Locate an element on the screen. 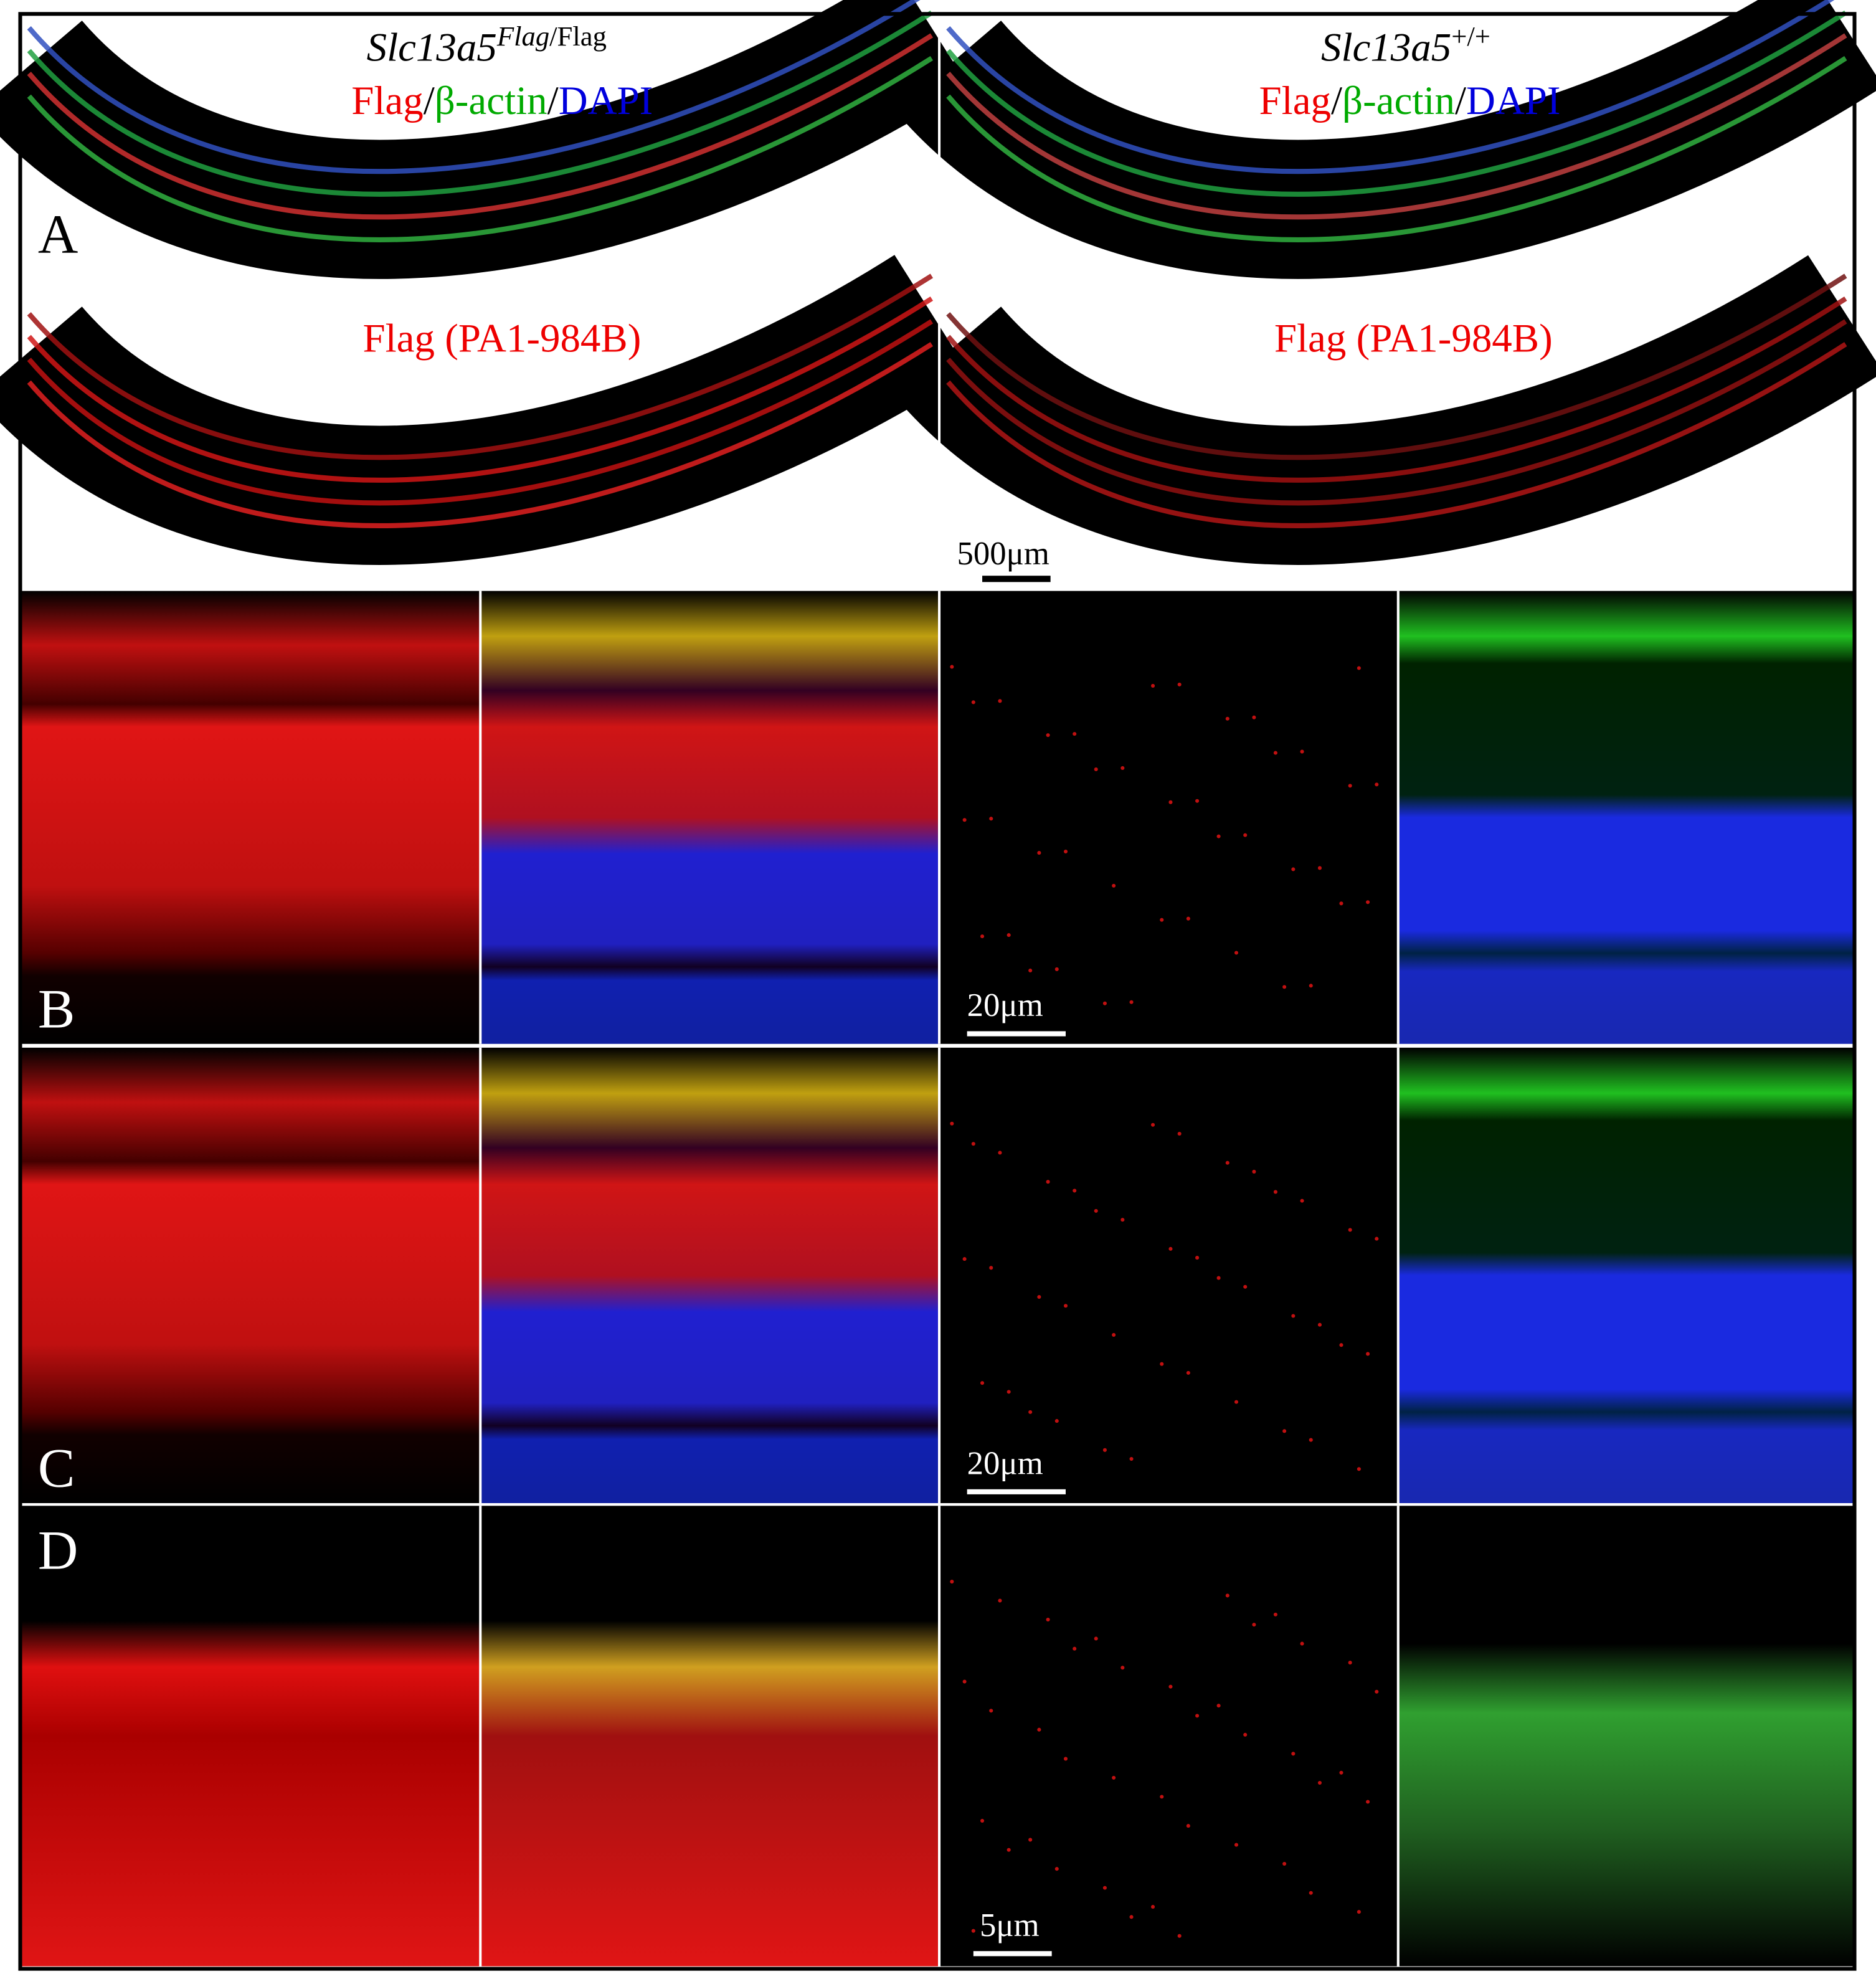 Image resolution: width=1876 pixels, height=1984 pixels. scale-bar-label: 500μm is located at coordinates (1003, 554).